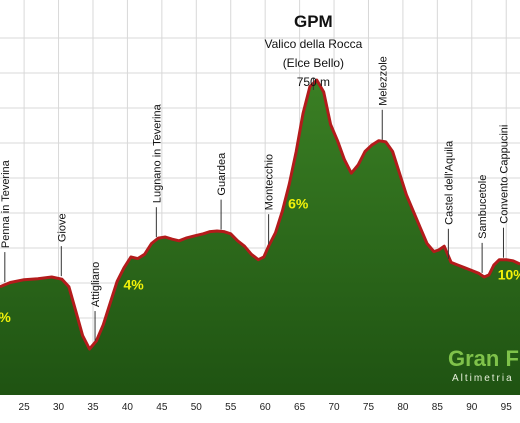 This screenshot has width=520, height=423. I want to click on summit-name-line1: Valico della Rocca, so click(313, 44).